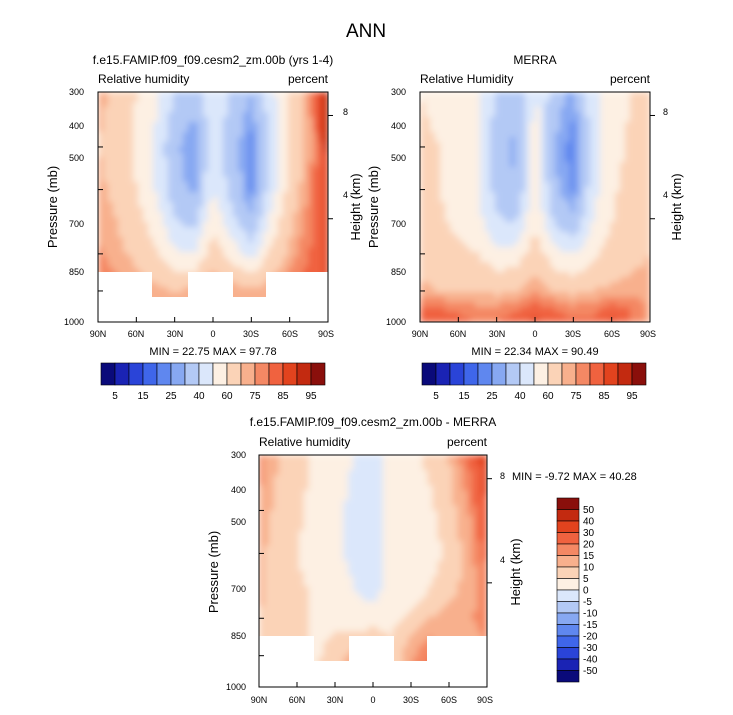 The height and width of the screenshot is (715, 733). I want to click on colorbar-tick-label: 75, so click(576, 396).